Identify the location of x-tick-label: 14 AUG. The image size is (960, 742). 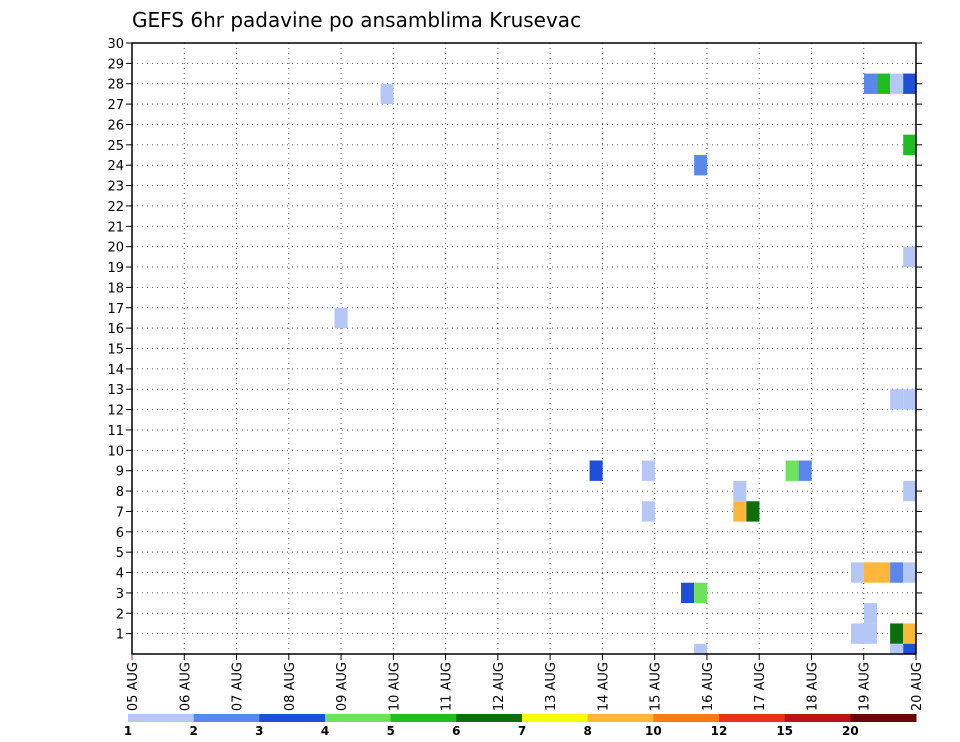
(603, 686).